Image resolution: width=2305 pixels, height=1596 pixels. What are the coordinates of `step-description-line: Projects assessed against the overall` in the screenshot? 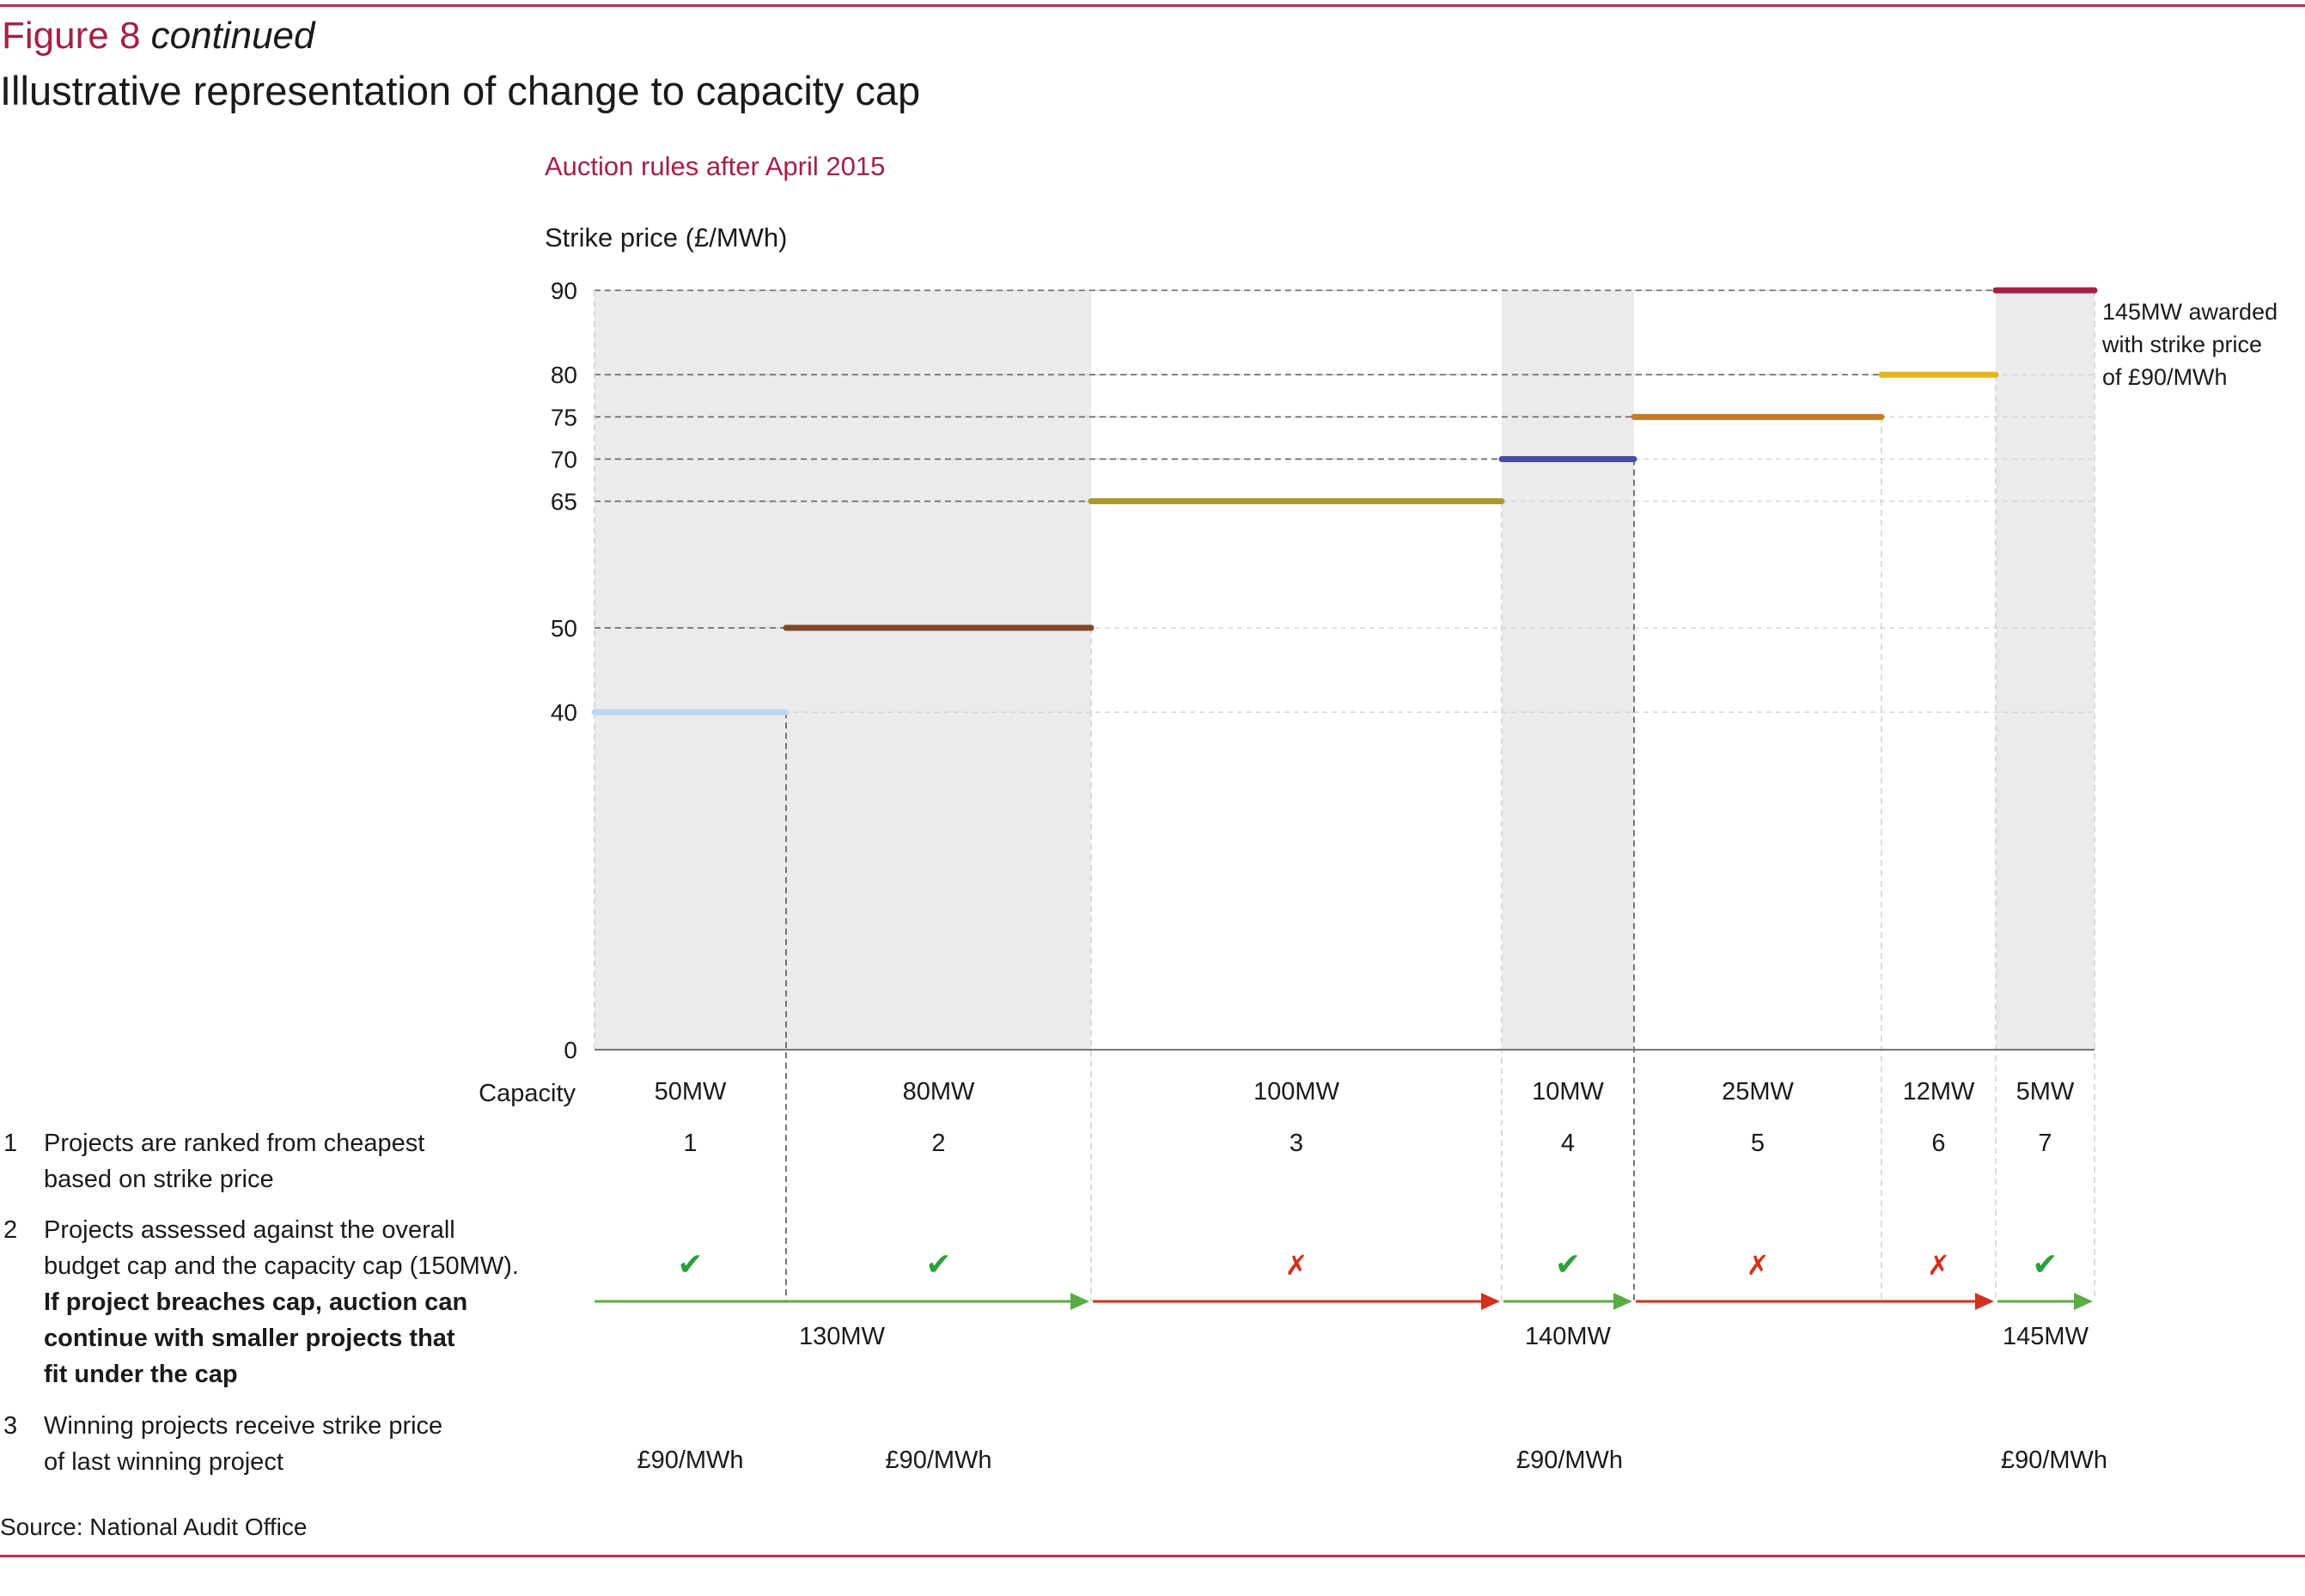 It's located at (249, 1230).